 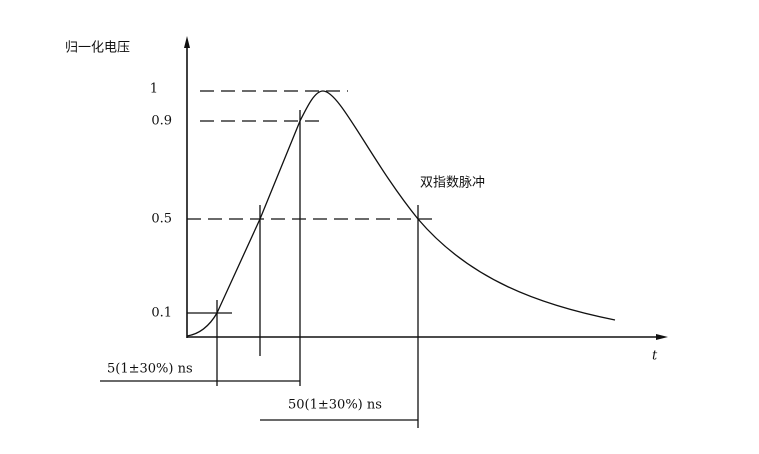 I want to click on y-axis-label: 归一化电压, so click(x=97, y=48).